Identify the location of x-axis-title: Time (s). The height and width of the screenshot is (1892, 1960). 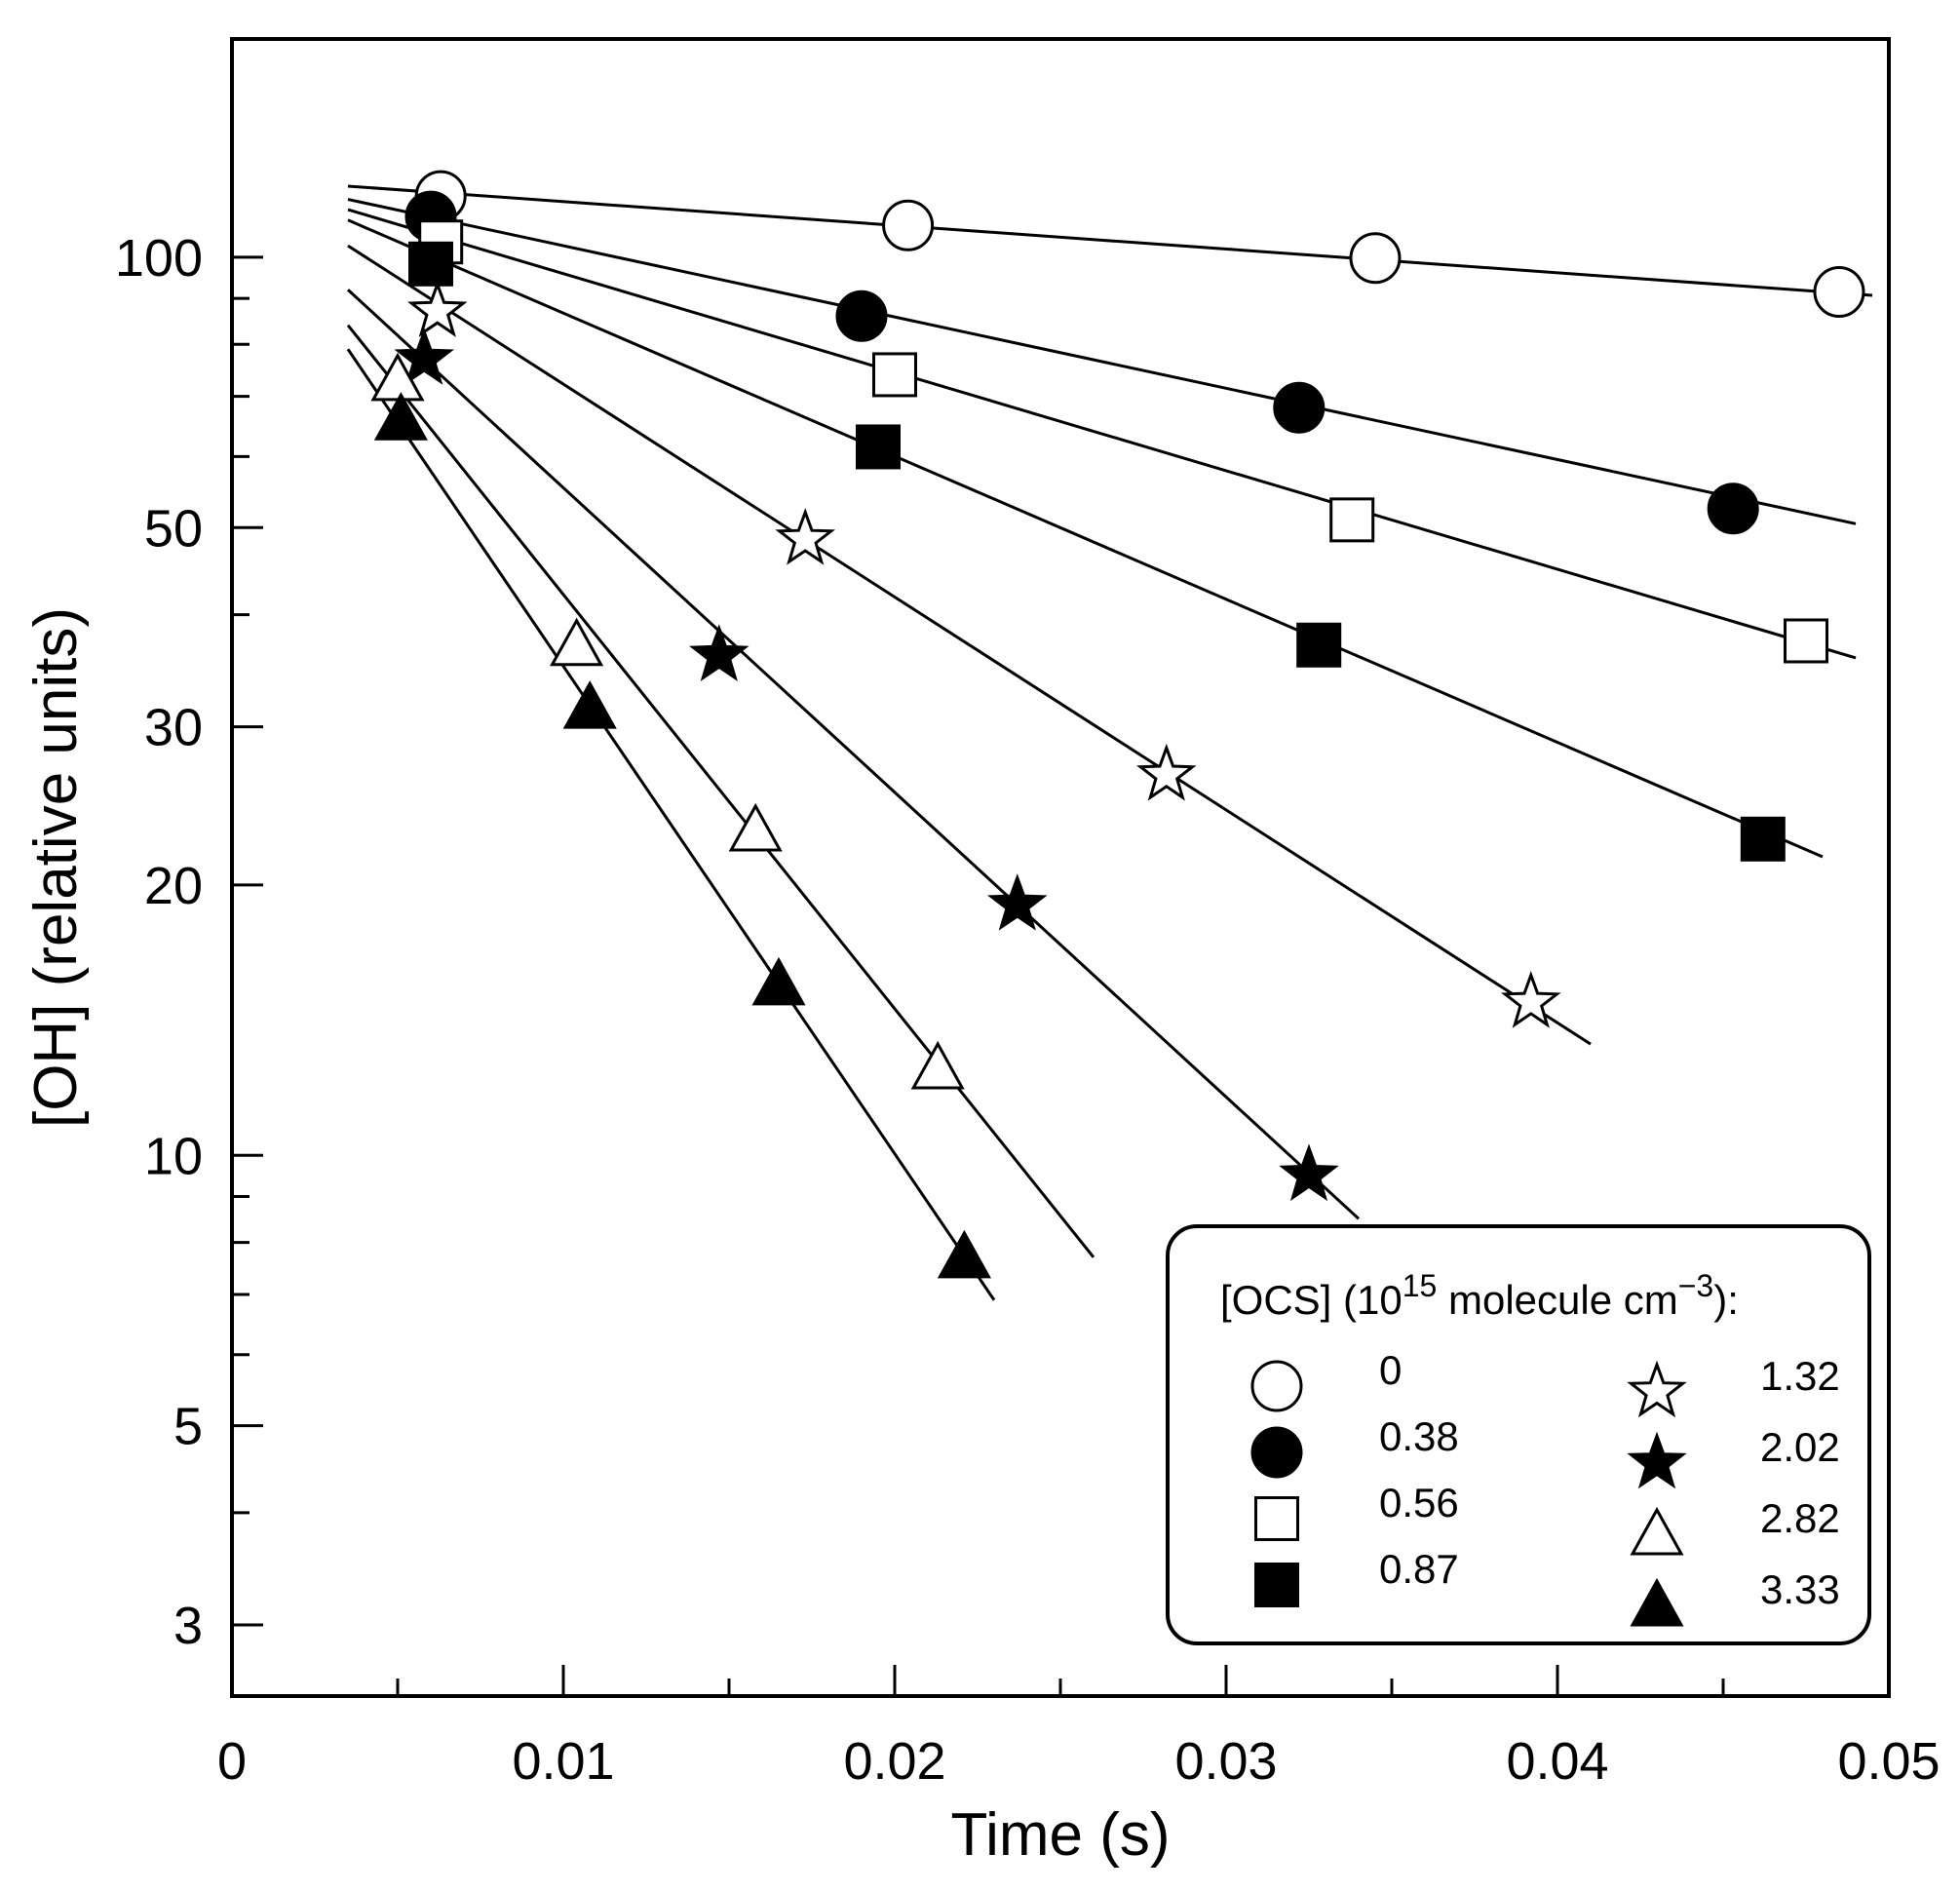
(1061, 1835).